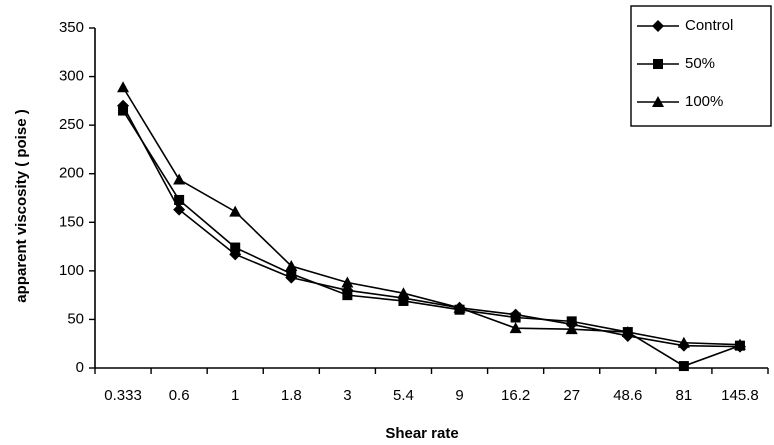 Image resolution: width=774 pixels, height=445 pixels. What do you see at coordinates (421, 433) in the screenshot?
I see `x-axis-title: Shear rate` at bounding box center [421, 433].